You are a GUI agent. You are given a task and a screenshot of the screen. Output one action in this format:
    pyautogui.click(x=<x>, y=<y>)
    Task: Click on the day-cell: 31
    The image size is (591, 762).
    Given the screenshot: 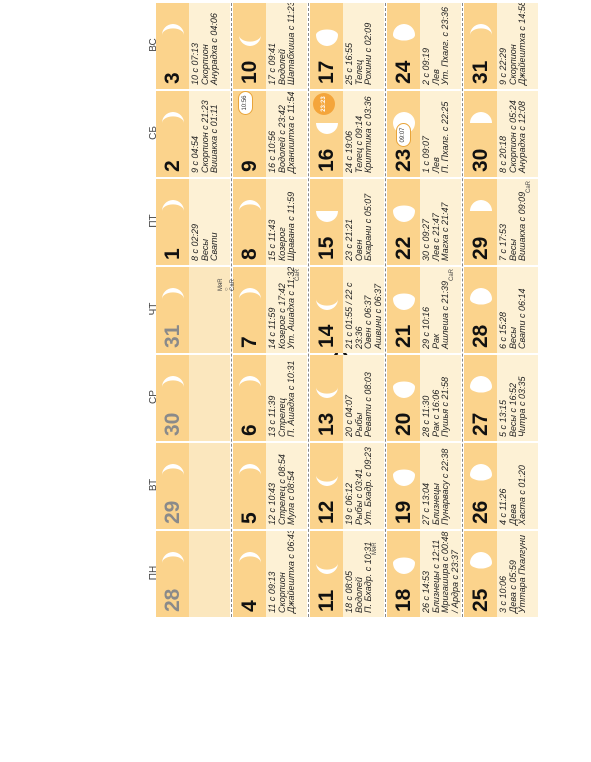 What is the action you would take?
    pyautogui.click(x=193, y=310)
    